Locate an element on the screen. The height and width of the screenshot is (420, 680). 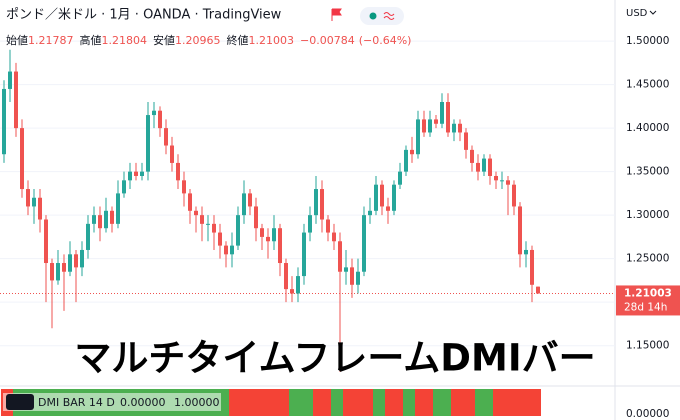
ohlc-value: 1.21787 is located at coordinates (51, 40).